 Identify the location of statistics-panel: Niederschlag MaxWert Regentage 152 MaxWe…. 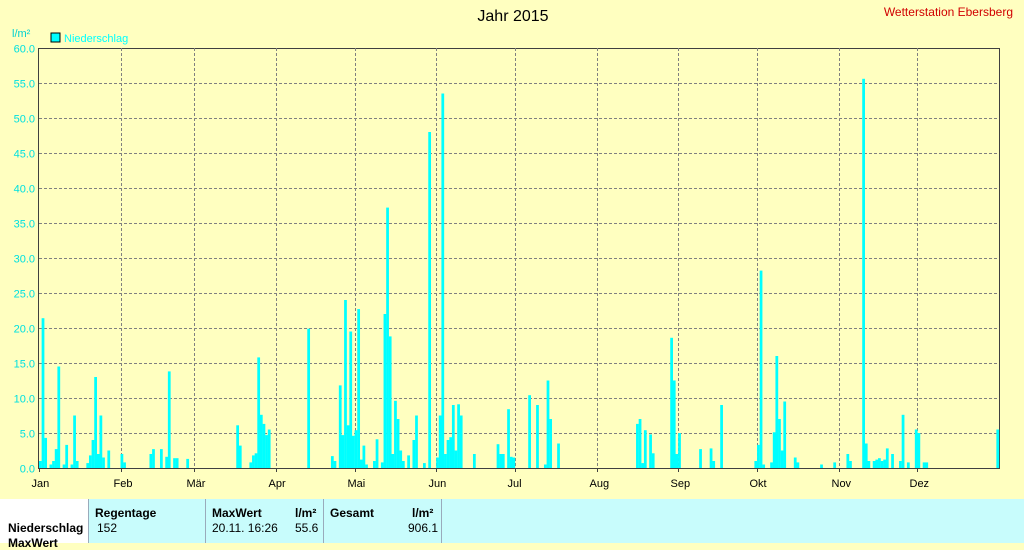
(512, 524).